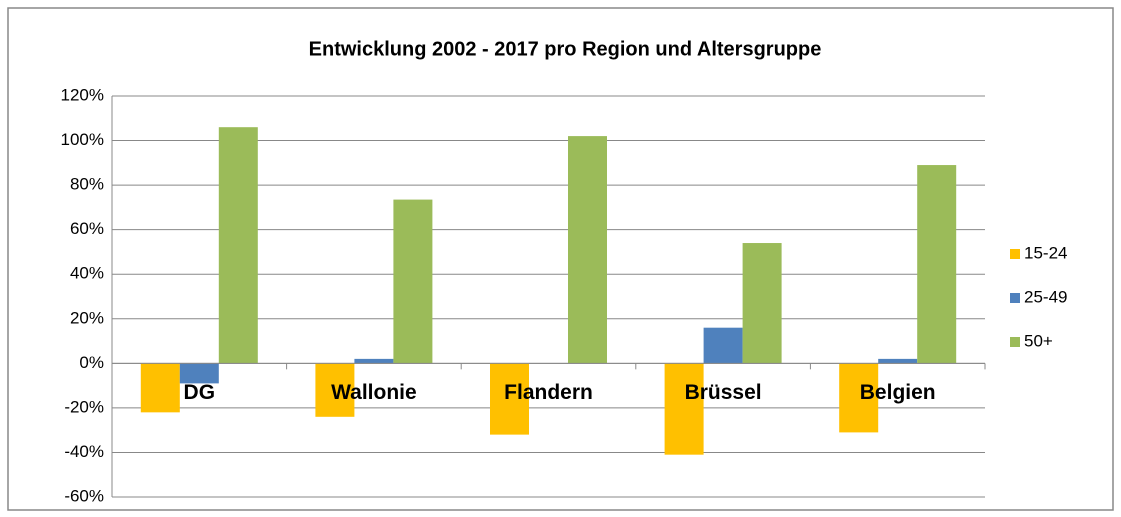  I want to click on x-tick-label: Wallonie, so click(374, 392).